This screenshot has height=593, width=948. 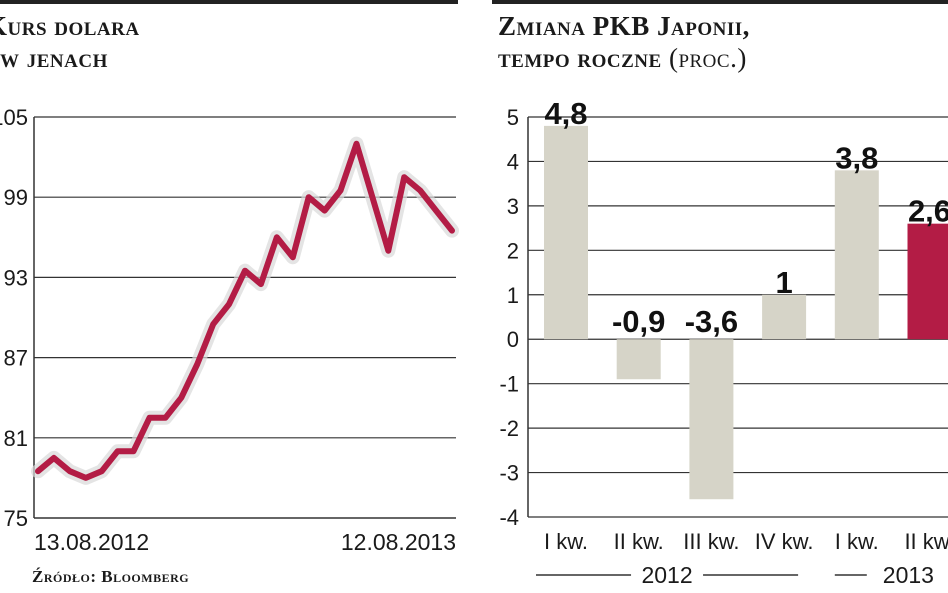 I want to click on gdp-chart-title: Zmiana PKB Japonii, tempo roczne (proc.), so click(x=624, y=42).